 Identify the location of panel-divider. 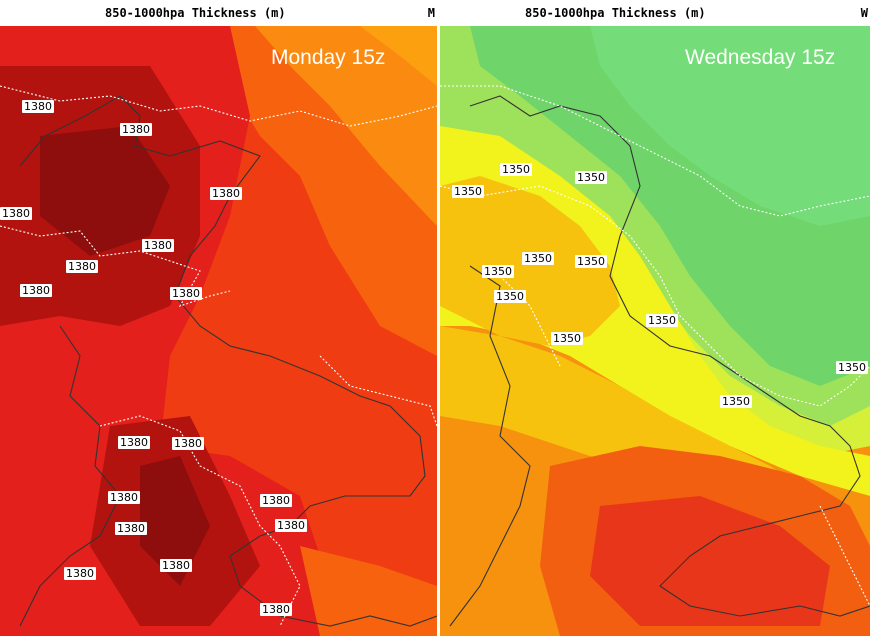
(438, 318).